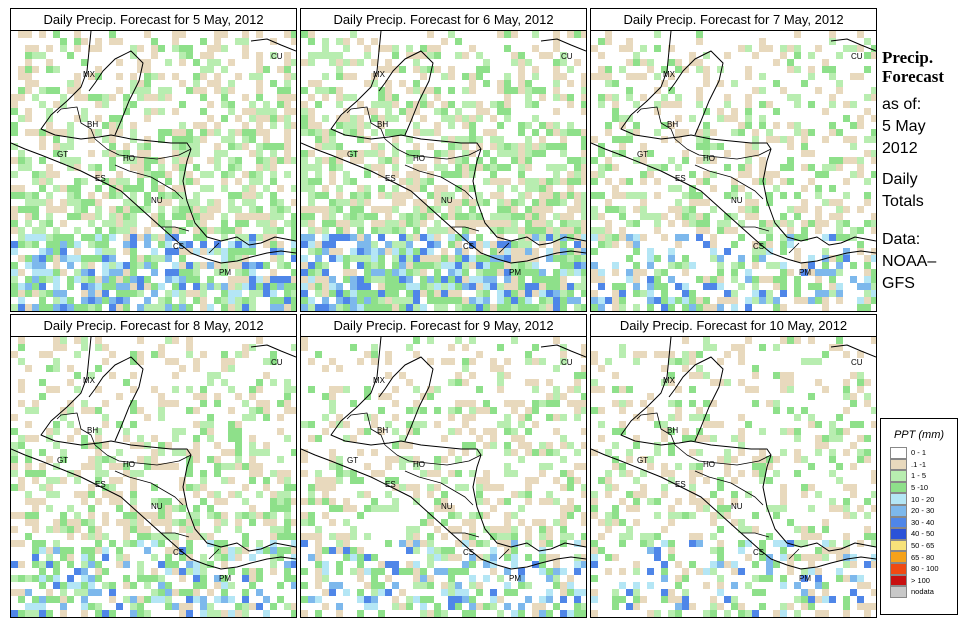  What do you see at coordinates (913, 67) in the screenshot?
I see `sidebar-title: Precip. Forecast` at bounding box center [913, 67].